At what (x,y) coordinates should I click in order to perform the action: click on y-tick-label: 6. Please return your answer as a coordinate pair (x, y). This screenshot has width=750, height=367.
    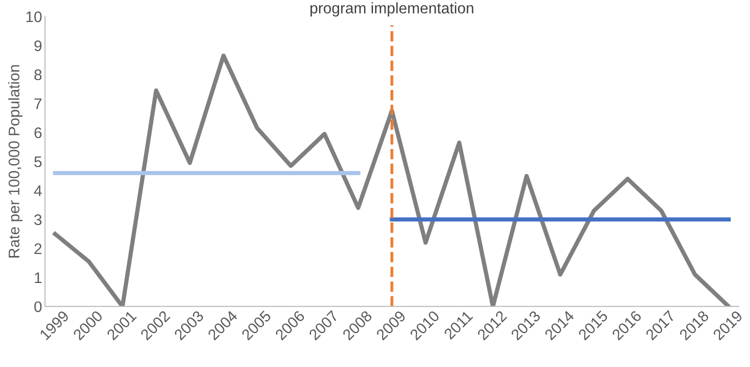
    Looking at the image, I should click on (38, 132).